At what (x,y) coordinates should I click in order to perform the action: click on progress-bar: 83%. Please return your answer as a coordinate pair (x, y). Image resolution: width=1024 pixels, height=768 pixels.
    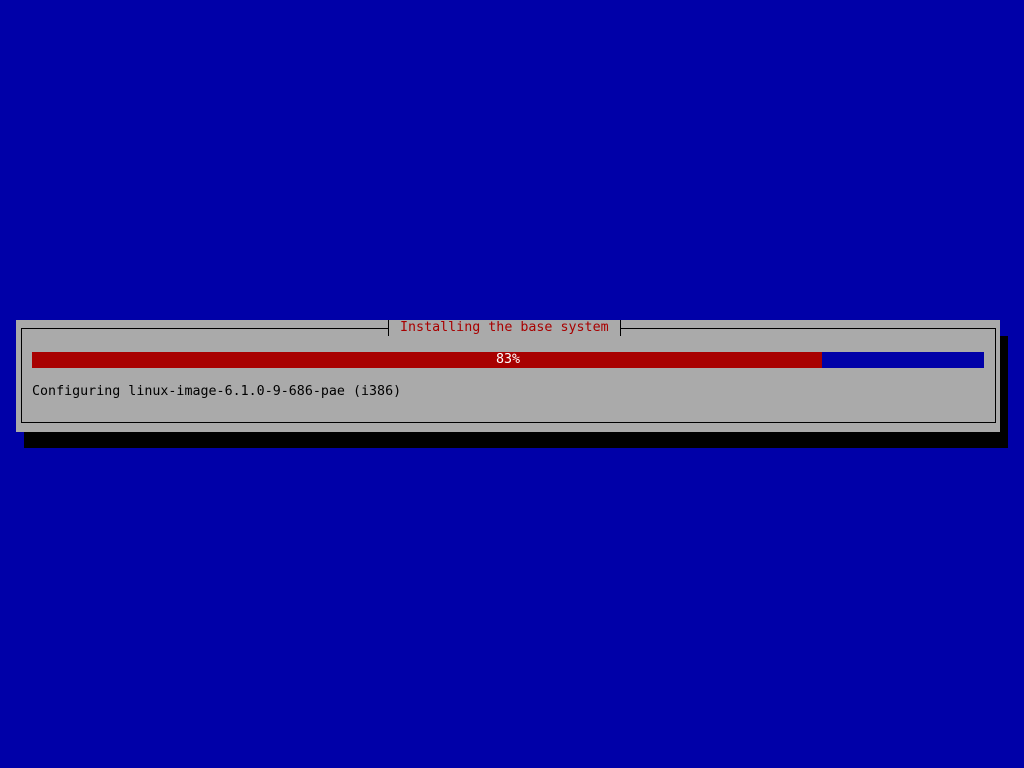
    Looking at the image, I should click on (508, 360).